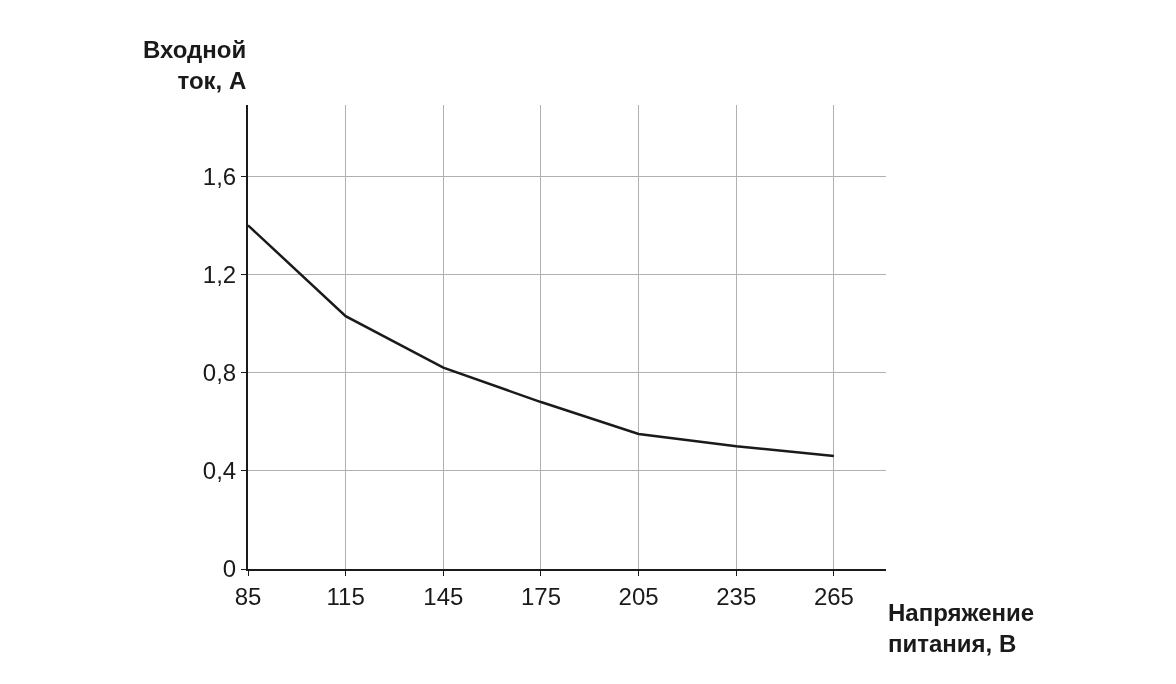 The height and width of the screenshot is (684, 1176). Describe the element at coordinates (345, 596) in the screenshot. I see `x-tick-label: 115` at that location.